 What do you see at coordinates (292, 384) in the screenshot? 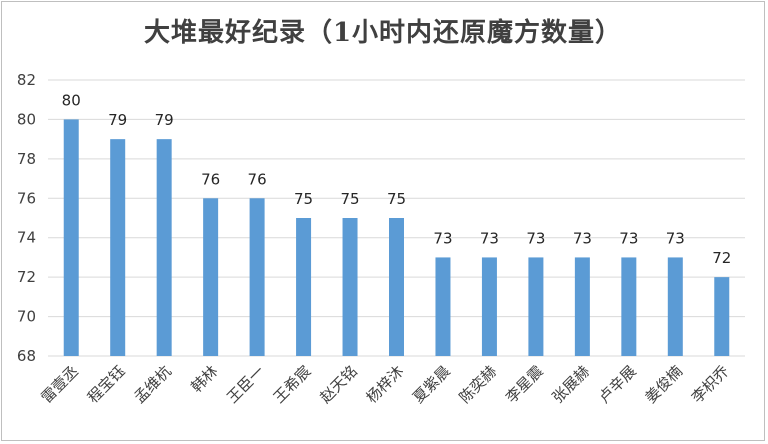
I see `x-tick-label: 王希宸` at bounding box center [292, 384].